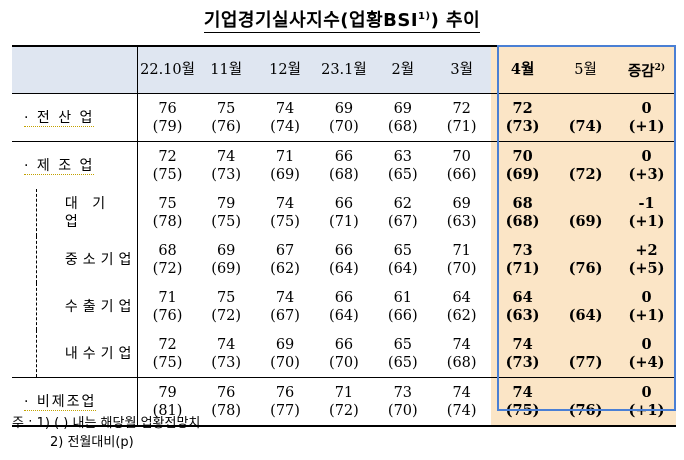 The image size is (684, 460). What do you see at coordinates (167, 212) in the screenshot?
I see `value-cell: 75 (78)` at bounding box center [167, 212].